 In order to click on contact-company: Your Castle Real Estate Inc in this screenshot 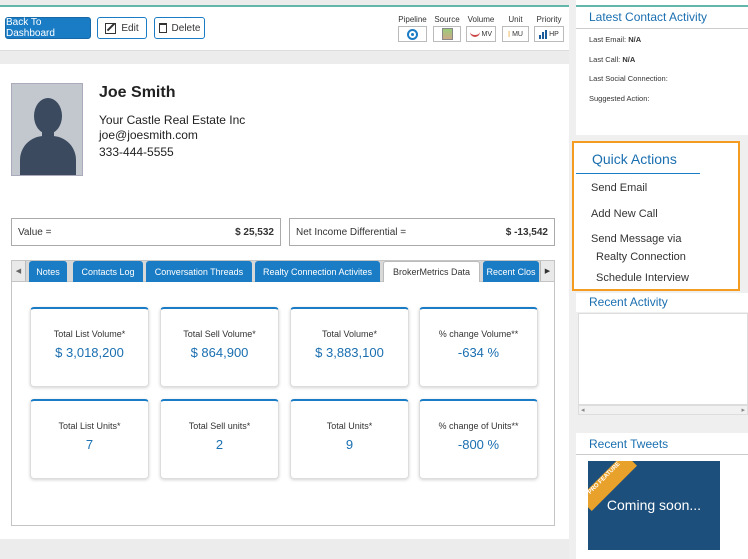, I will do `click(172, 120)`.